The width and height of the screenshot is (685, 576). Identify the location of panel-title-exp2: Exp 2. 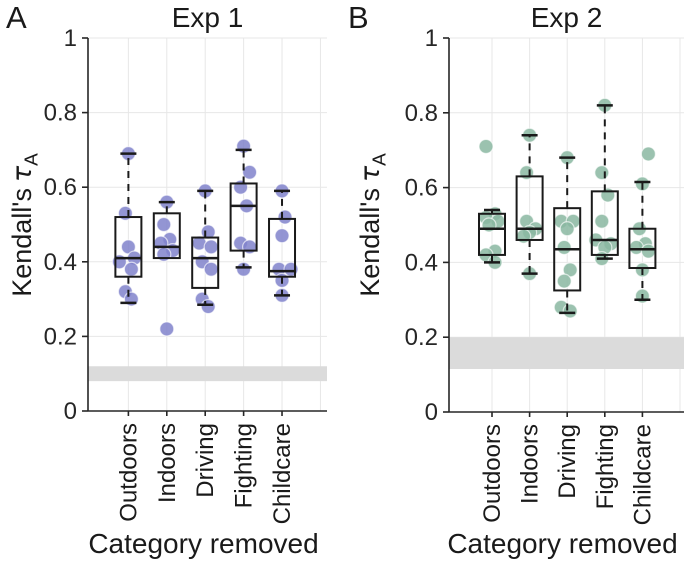
(566, 17).